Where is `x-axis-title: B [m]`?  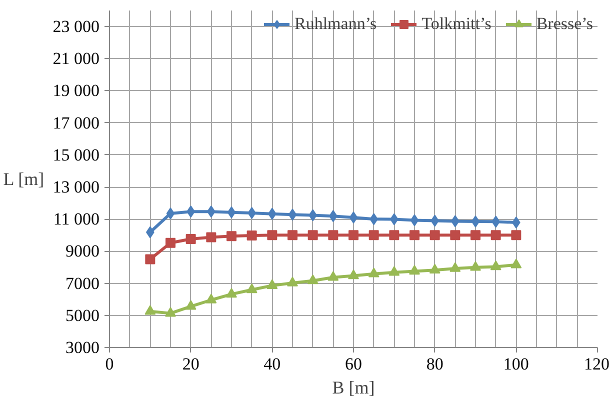
x-axis-title: B [m] is located at coordinates (353, 388).